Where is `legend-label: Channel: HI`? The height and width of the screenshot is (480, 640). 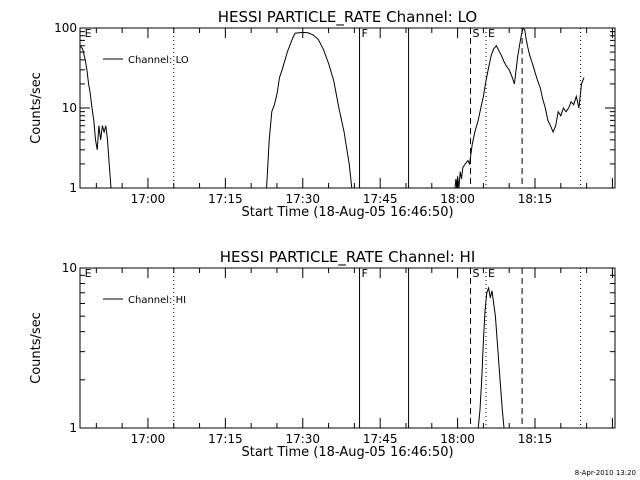 legend-label: Channel: HI is located at coordinates (157, 300).